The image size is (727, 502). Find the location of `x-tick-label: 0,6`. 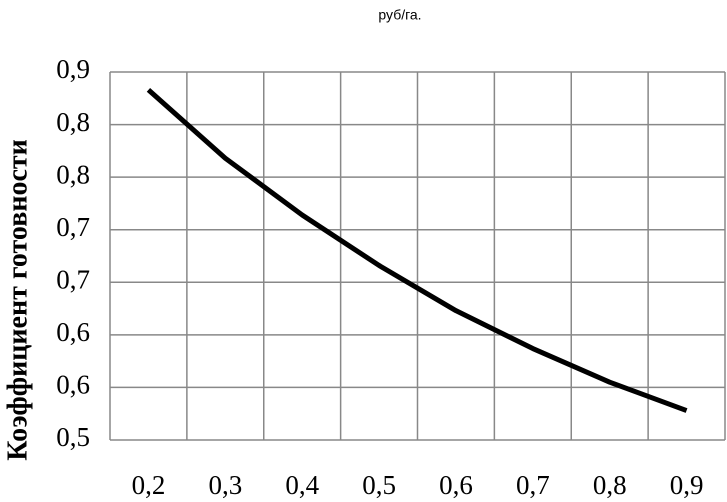

x-tick-label: 0,6 is located at coordinates (456, 485).